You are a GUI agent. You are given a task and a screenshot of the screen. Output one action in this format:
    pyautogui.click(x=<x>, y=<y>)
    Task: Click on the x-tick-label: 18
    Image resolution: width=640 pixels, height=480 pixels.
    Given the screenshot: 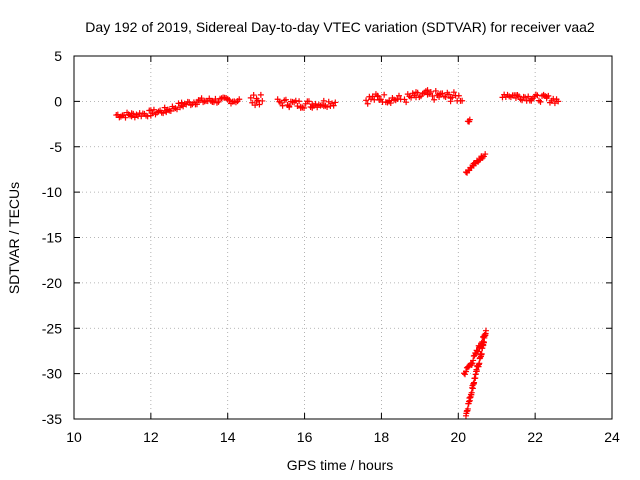 What is the action you would take?
    pyautogui.click(x=382, y=437)
    